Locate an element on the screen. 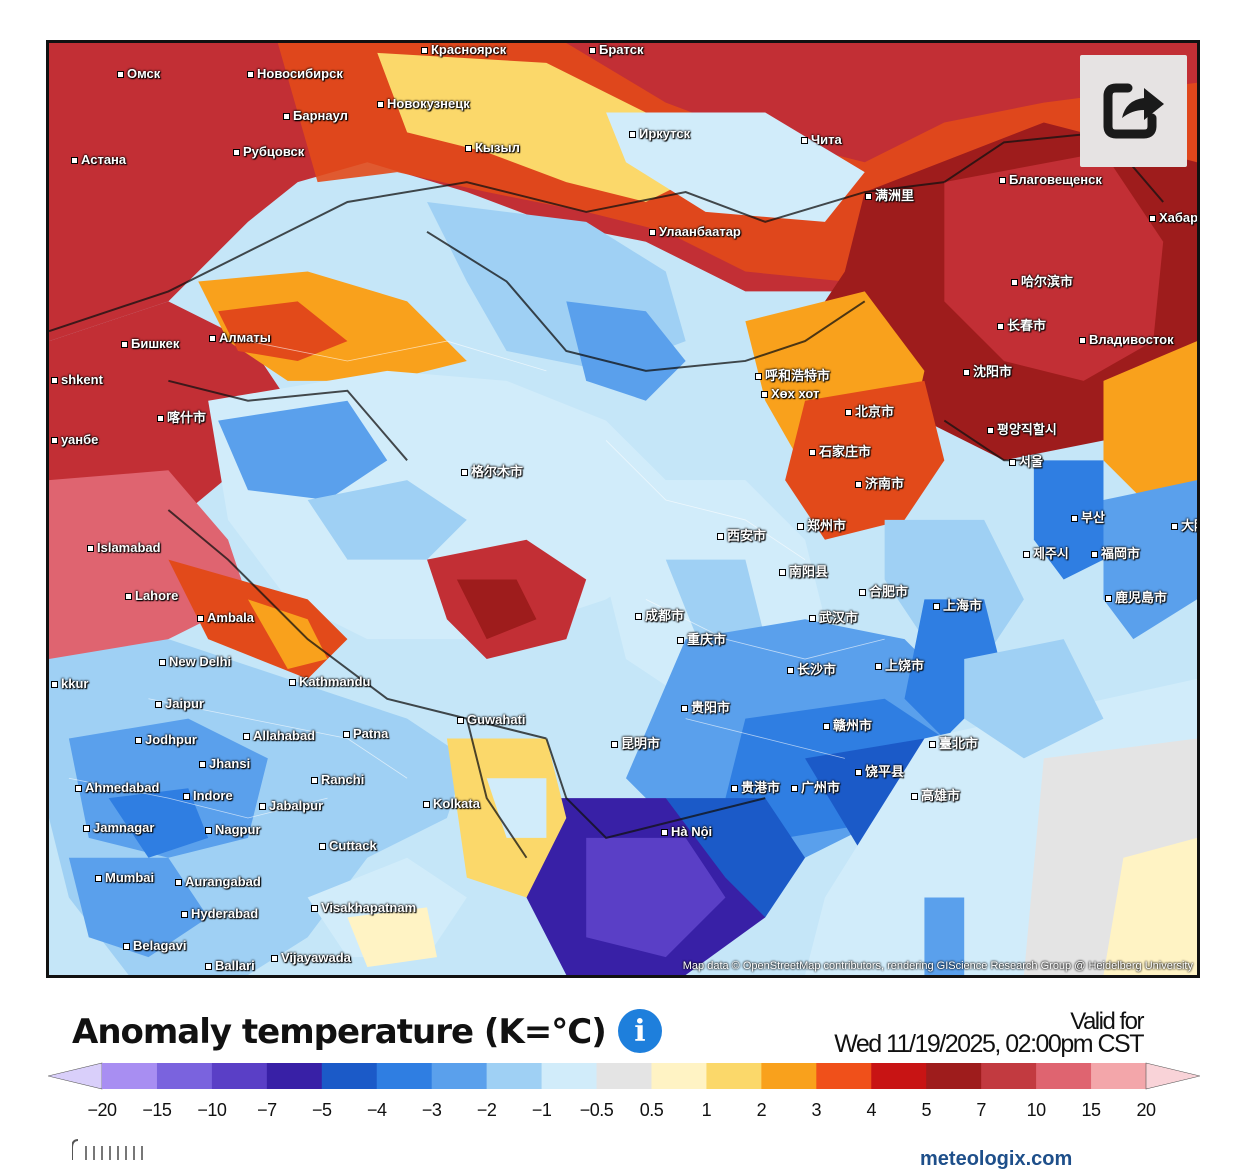  city-label: Ahmedabad is located at coordinates (117, 787).